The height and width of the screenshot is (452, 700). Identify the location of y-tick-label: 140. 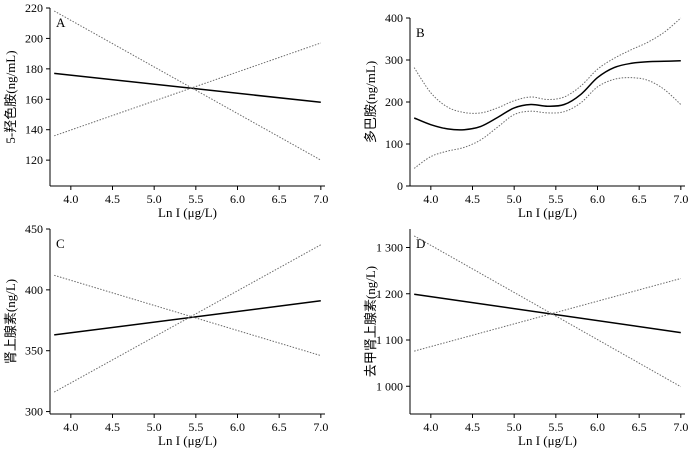
(34, 130).